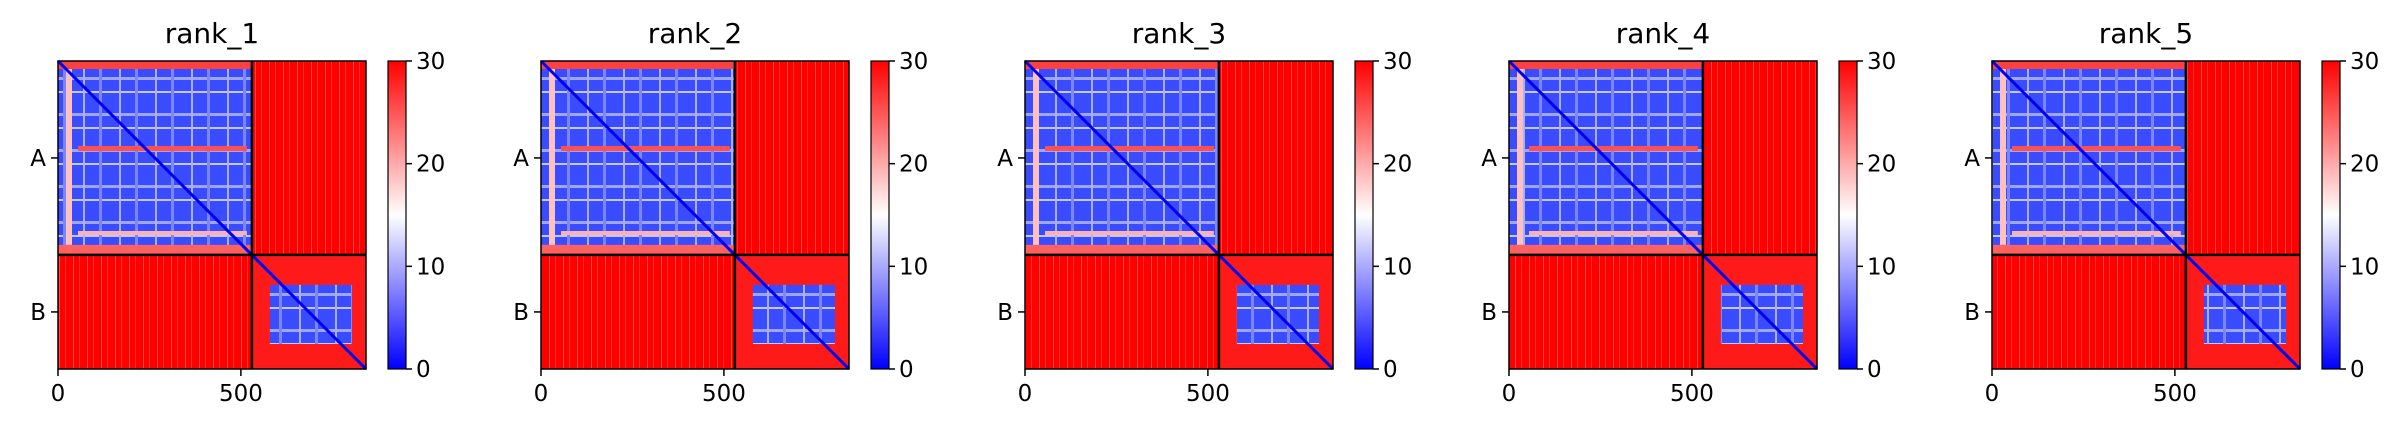  What do you see at coordinates (2146, 33) in the screenshot?
I see `panel-title: rank_5` at bounding box center [2146, 33].